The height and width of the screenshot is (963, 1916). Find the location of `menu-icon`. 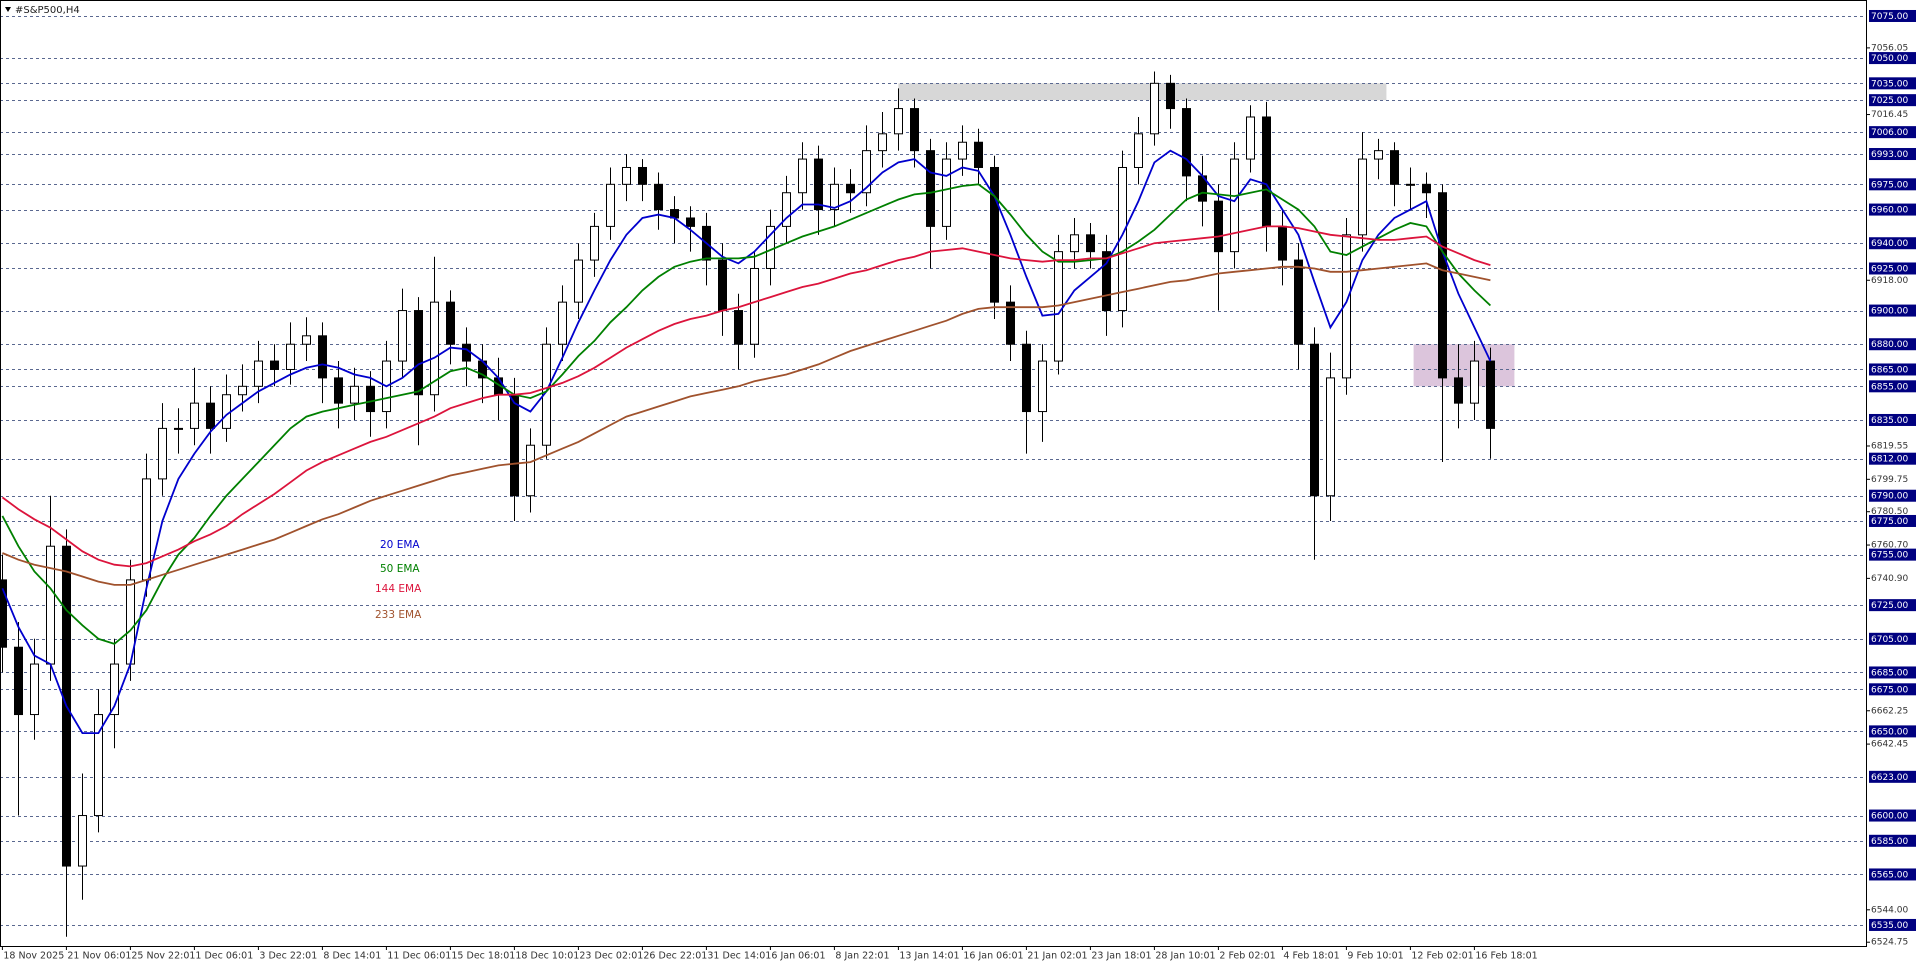

menu-icon is located at coordinates (8, 9).